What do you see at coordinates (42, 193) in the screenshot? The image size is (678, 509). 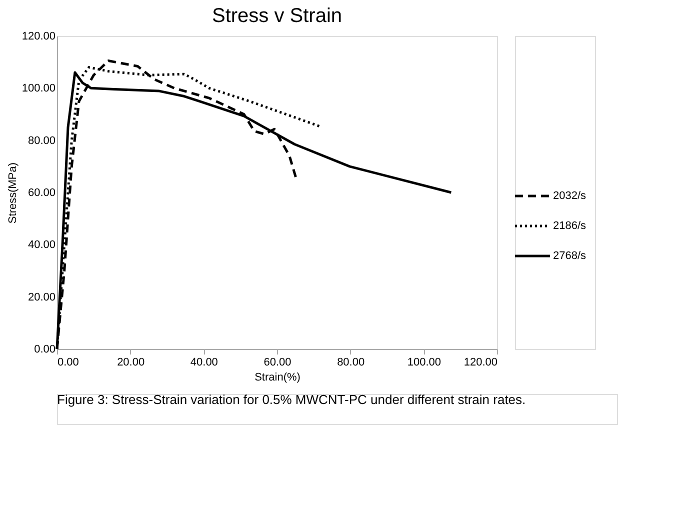 I see `y-tick-label: 60.00` at bounding box center [42, 193].